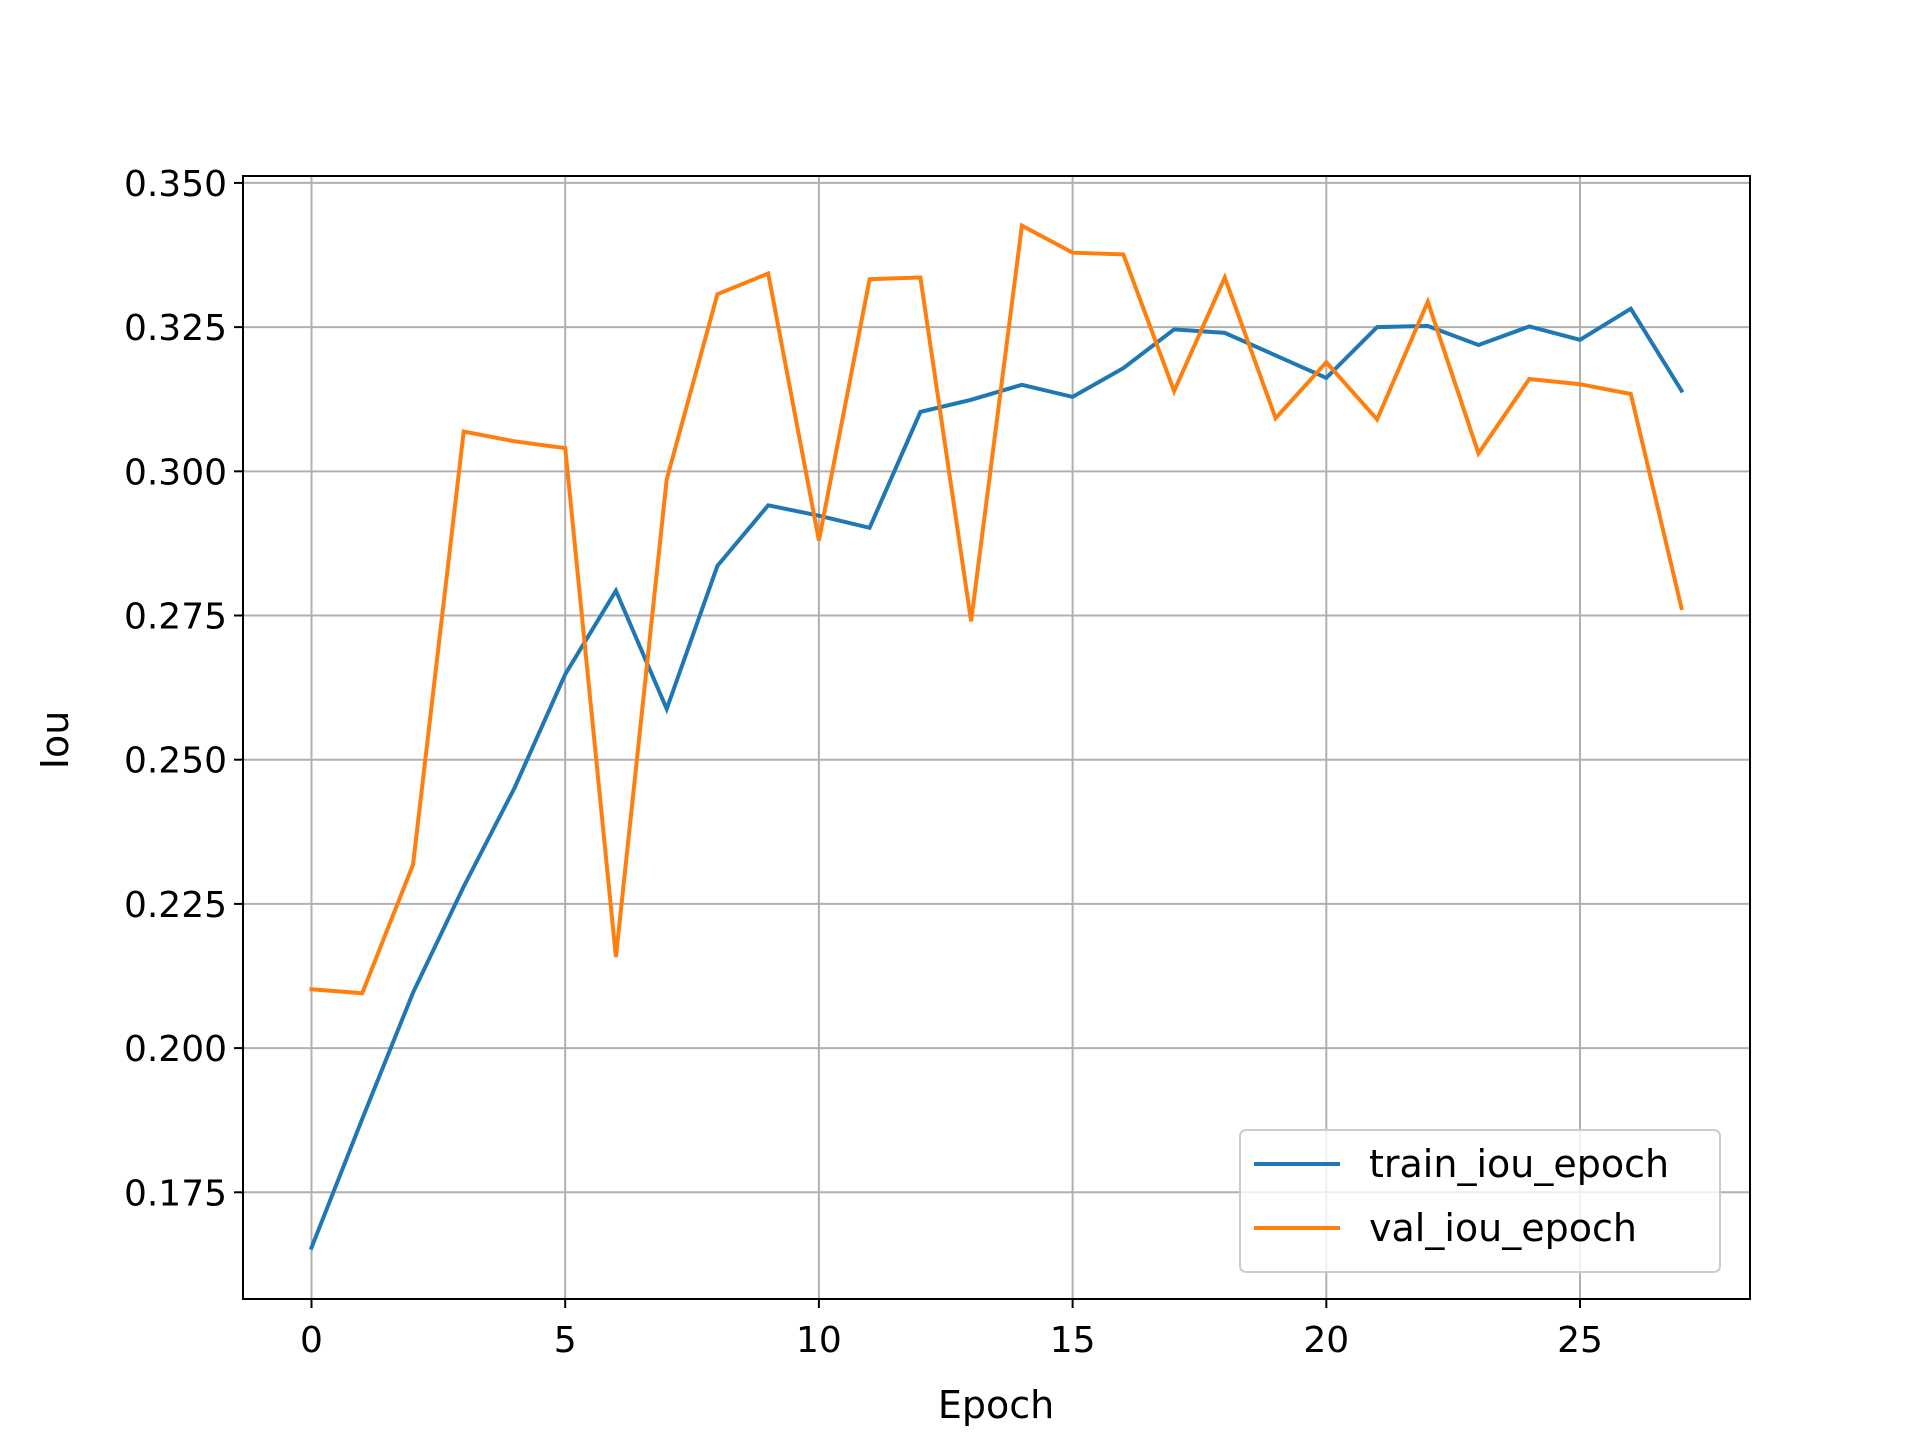  I want to click on y-tick-label: 0.350, so click(175, 184).